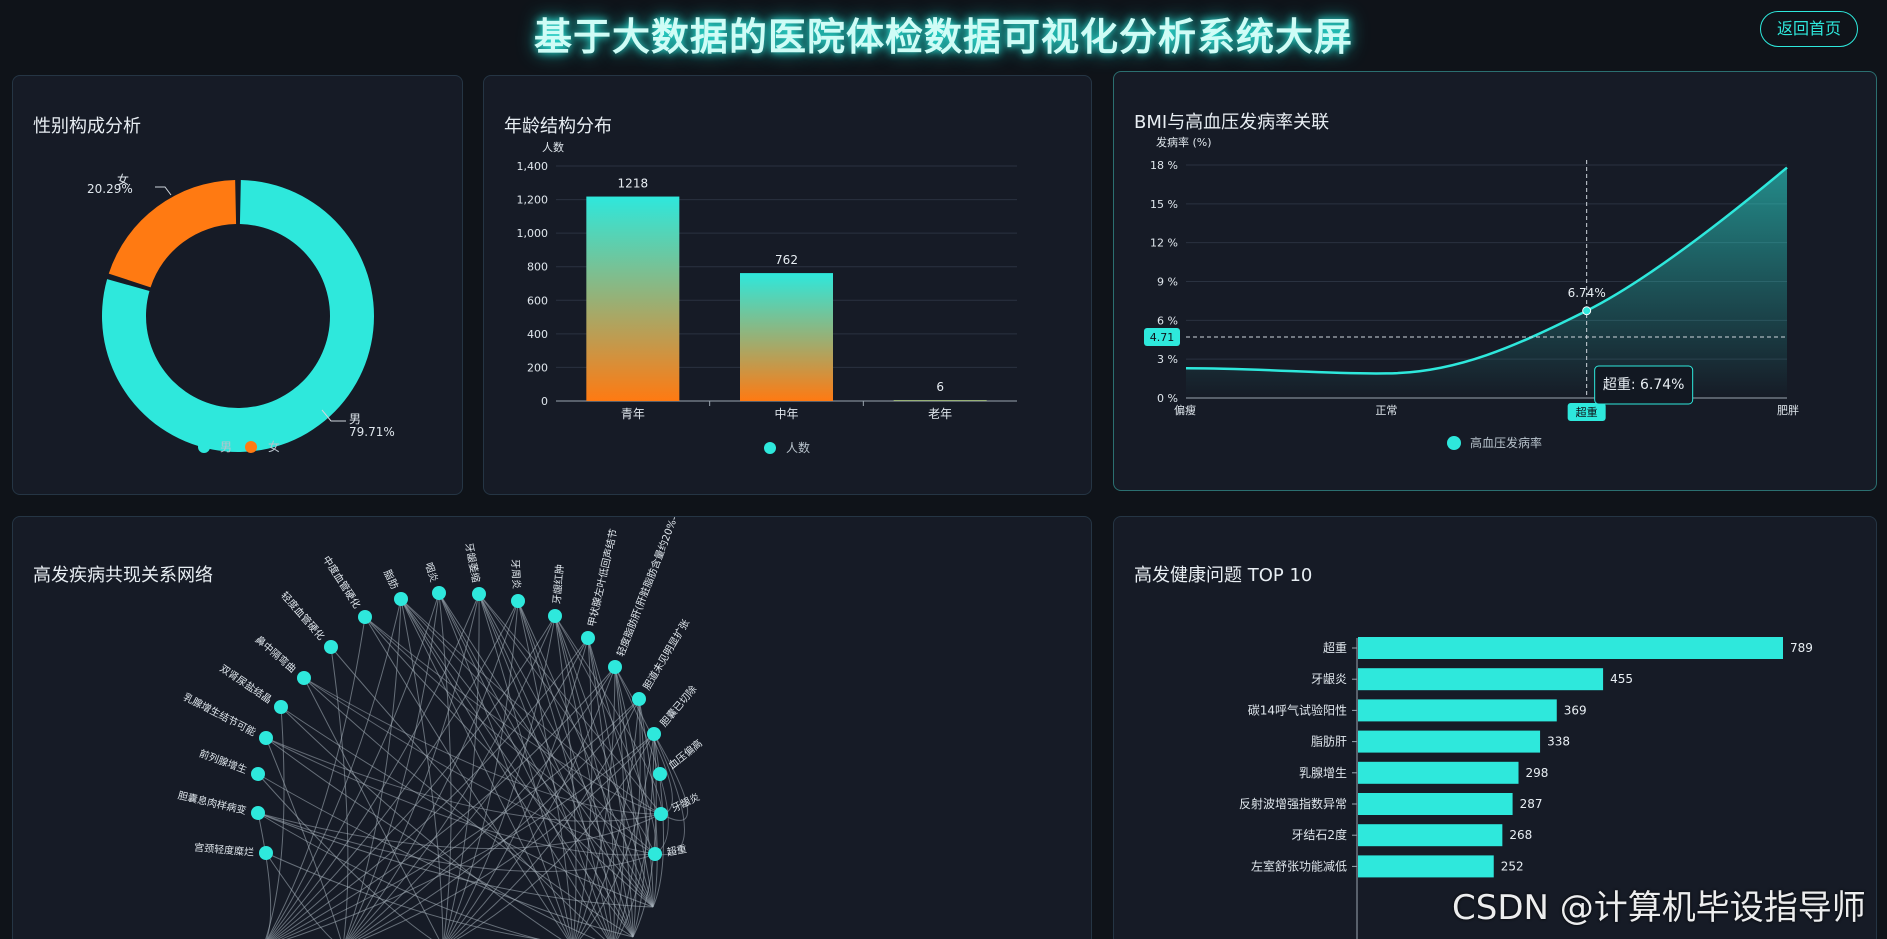 Image resolution: width=1887 pixels, height=939 pixels. Describe the element at coordinates (1809, 29) in the screenshot. I see `back-home-button: 返回首页` at that location.